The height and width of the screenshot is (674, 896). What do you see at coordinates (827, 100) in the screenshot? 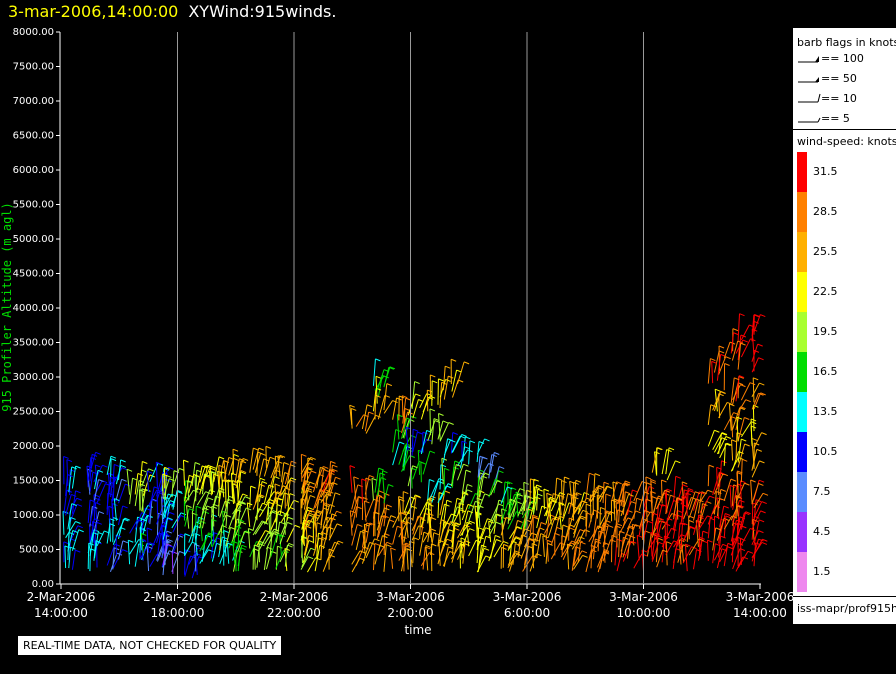
I see `barb-legend-item: == 10` at bounding box center [827, 100].